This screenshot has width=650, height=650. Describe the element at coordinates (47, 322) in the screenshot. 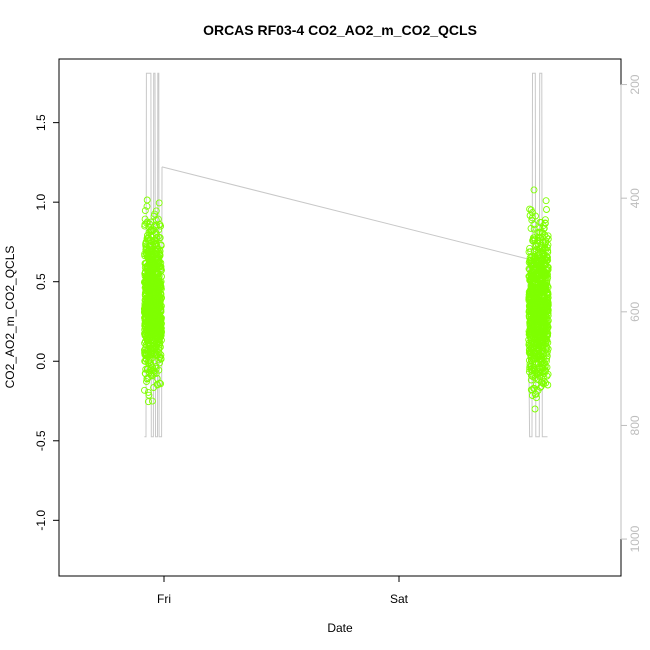

I see `y-axis-left: -1.0 -0.5 0.0 0.5 1.0 1.5` at that location.